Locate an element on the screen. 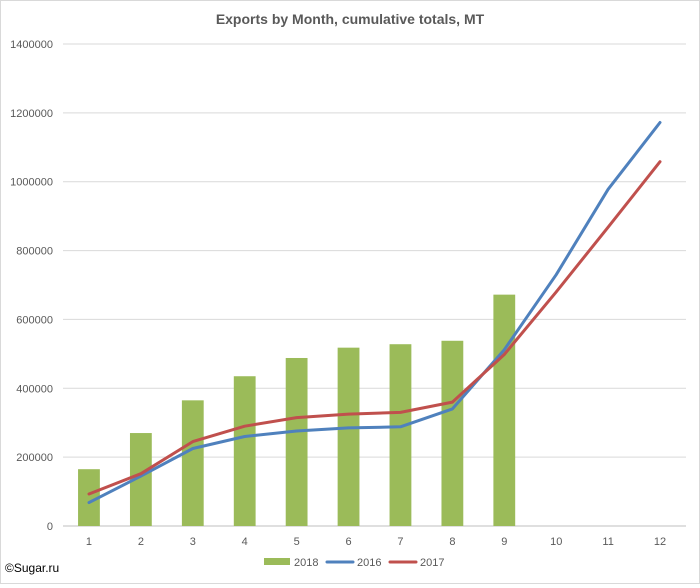  x-tick-label: 7 is located at coordinates (400, 542).